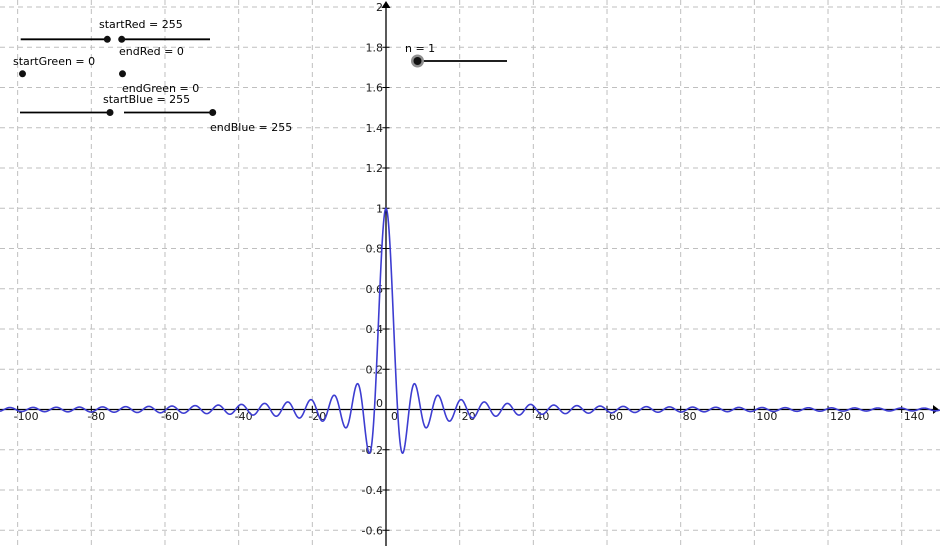  Describe the element at coordinates (375, 329) in the screenshot. I see `y-axis-tick-label: 0.4` at that location.